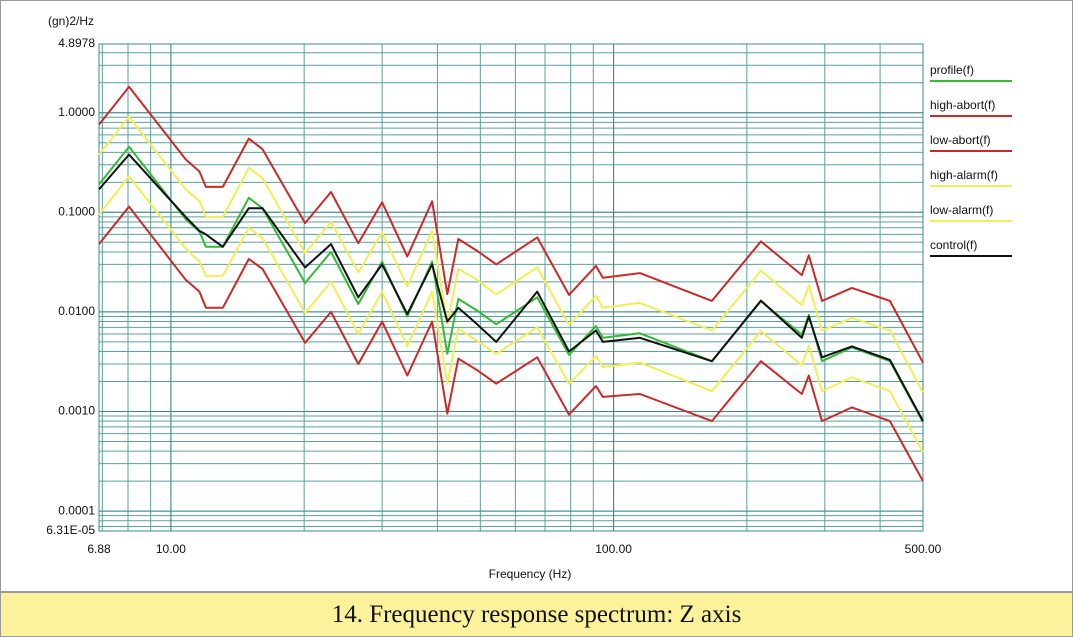 This screenshot has width=1073, height=637. I want to click on legend-label: low-alarm(f), so click(961, 210).